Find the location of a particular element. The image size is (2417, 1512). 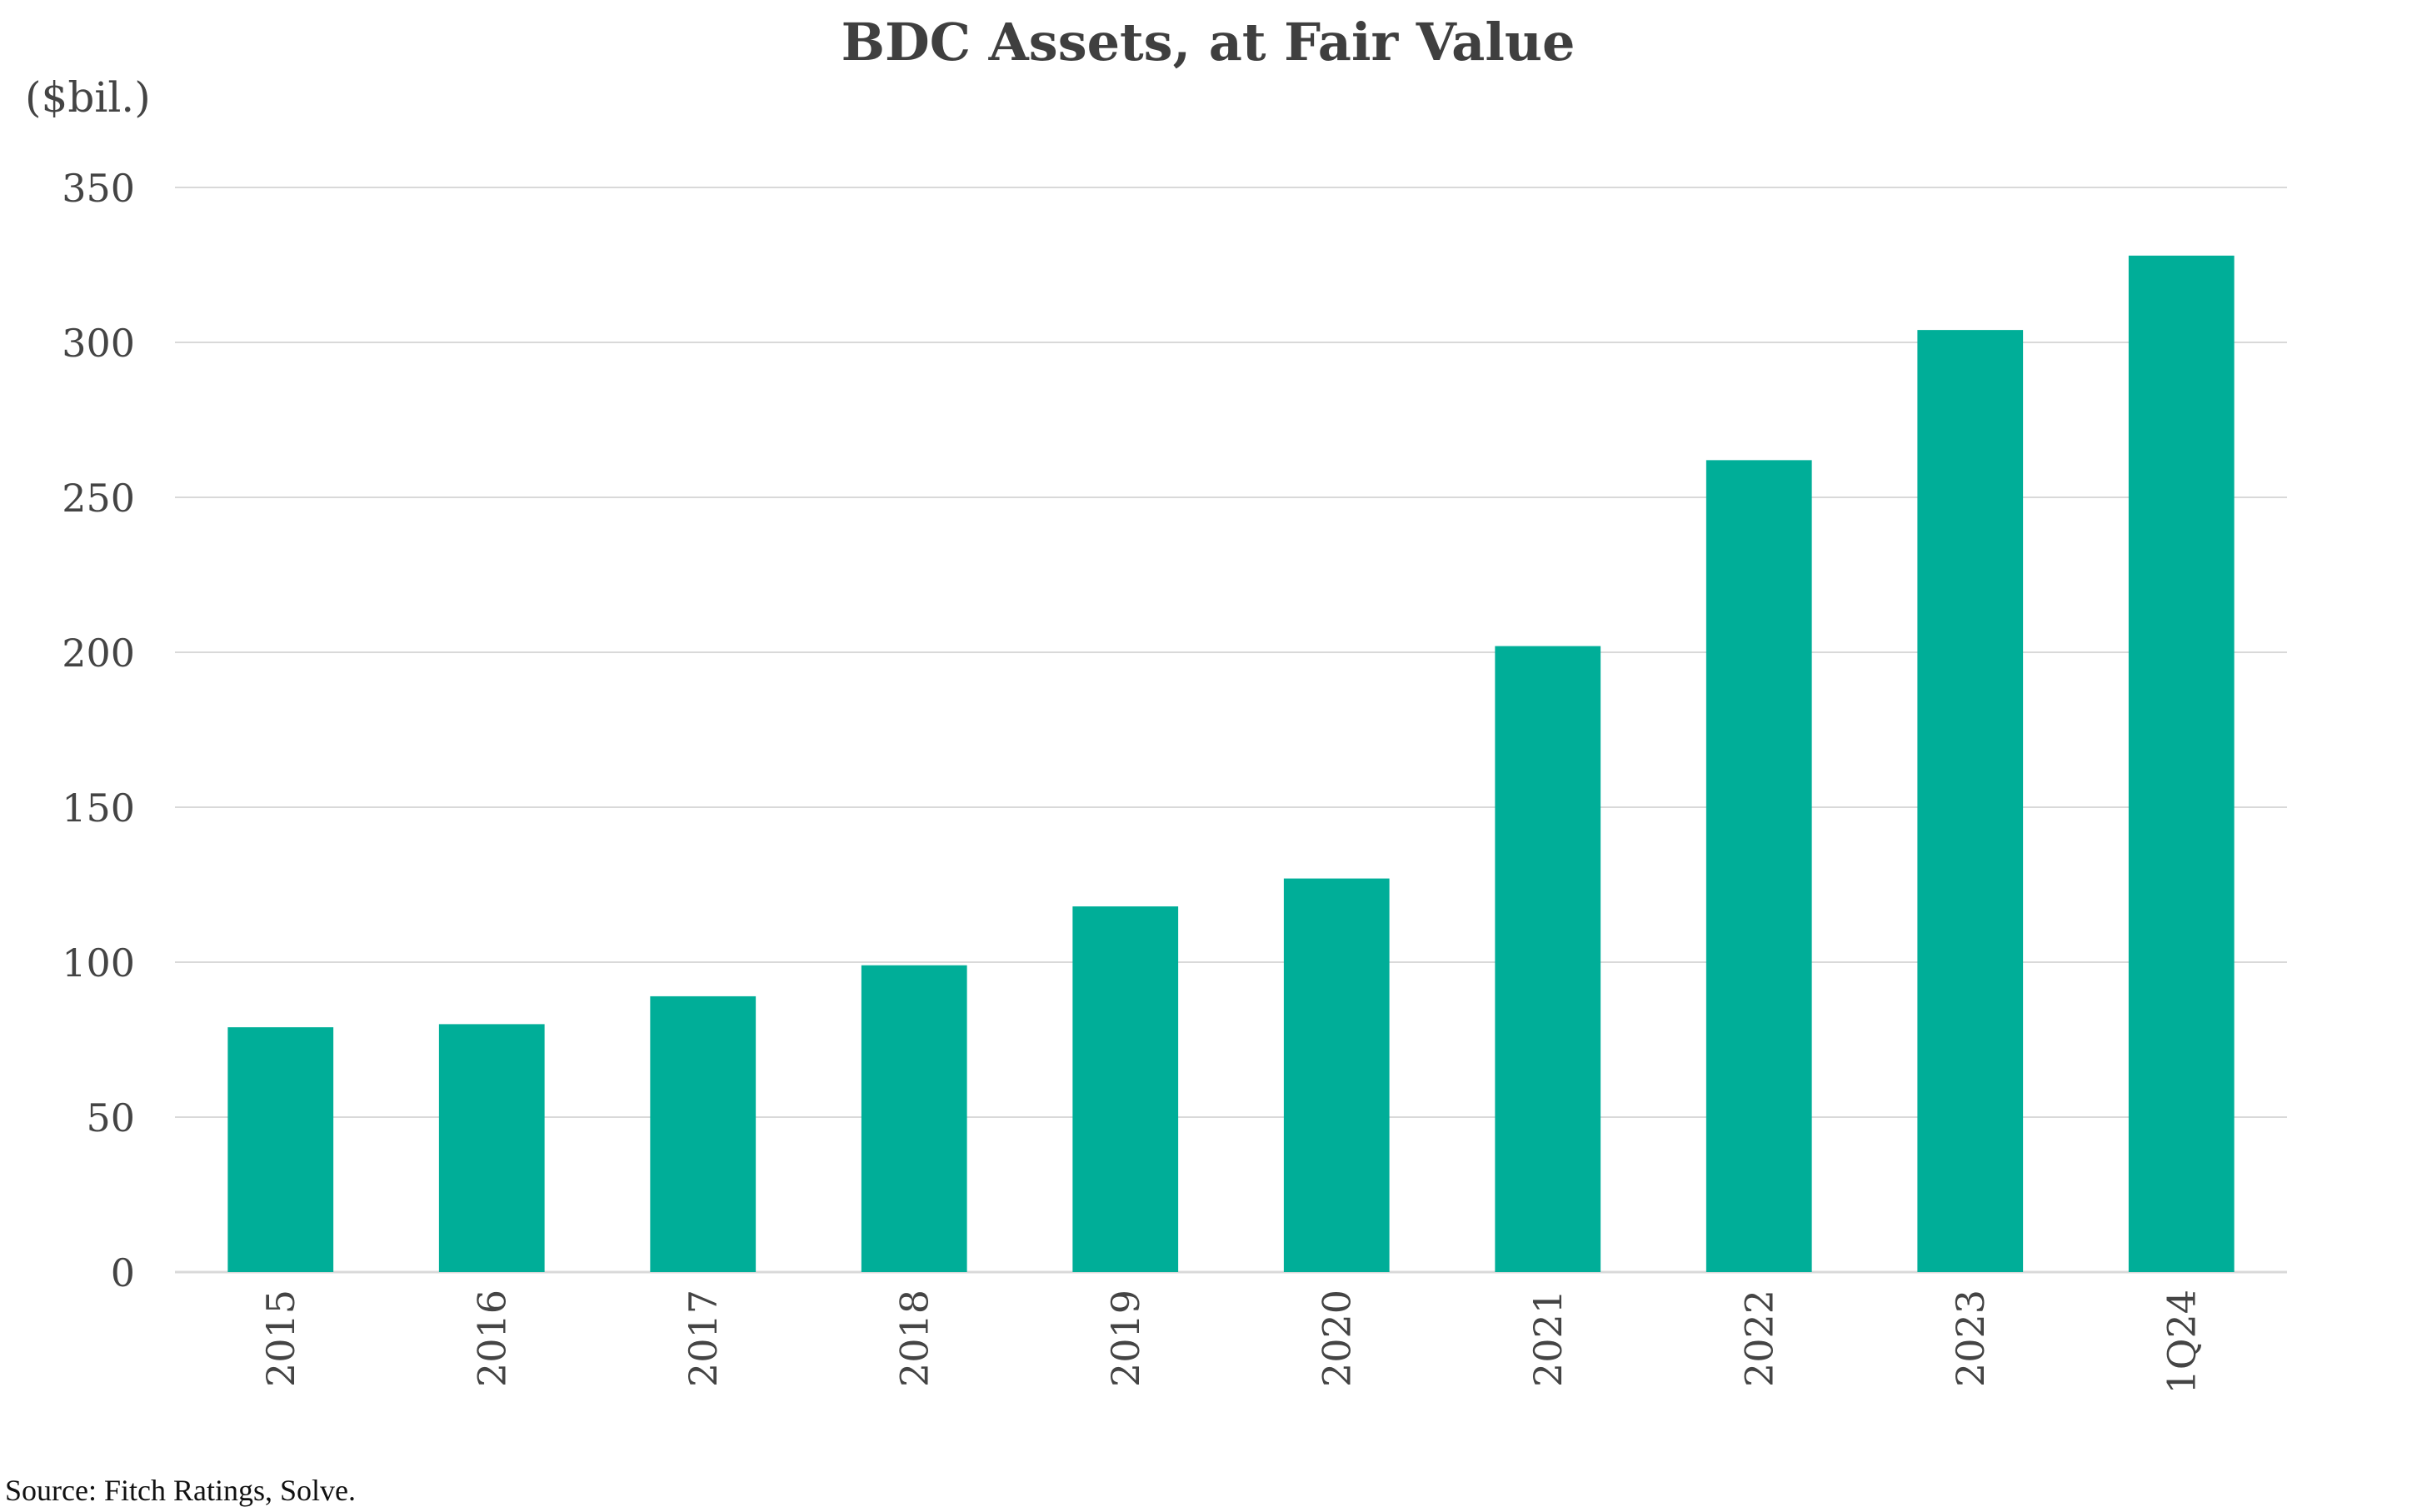

x-tick-label: 2023 is located at coordinates (1970, 1338).